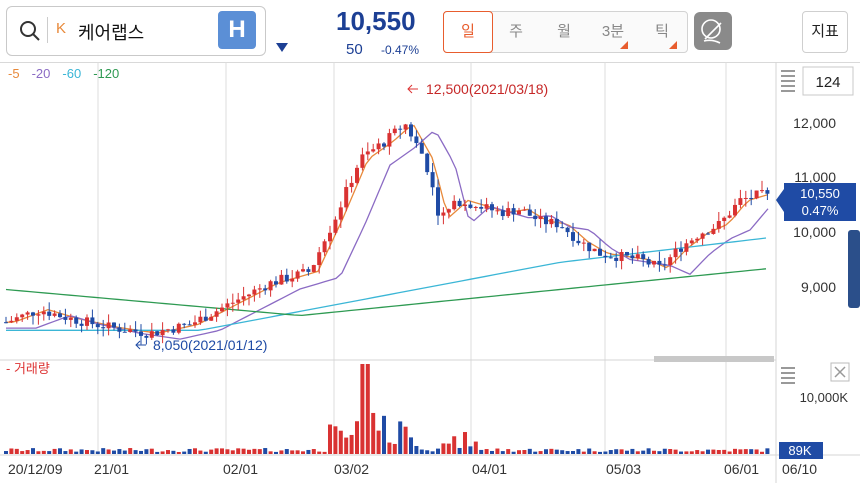  What do you see at coordinates (801, 450) in the screenshot?
I see `volume-current-tag: 89K` at bounding box center [801, 450].